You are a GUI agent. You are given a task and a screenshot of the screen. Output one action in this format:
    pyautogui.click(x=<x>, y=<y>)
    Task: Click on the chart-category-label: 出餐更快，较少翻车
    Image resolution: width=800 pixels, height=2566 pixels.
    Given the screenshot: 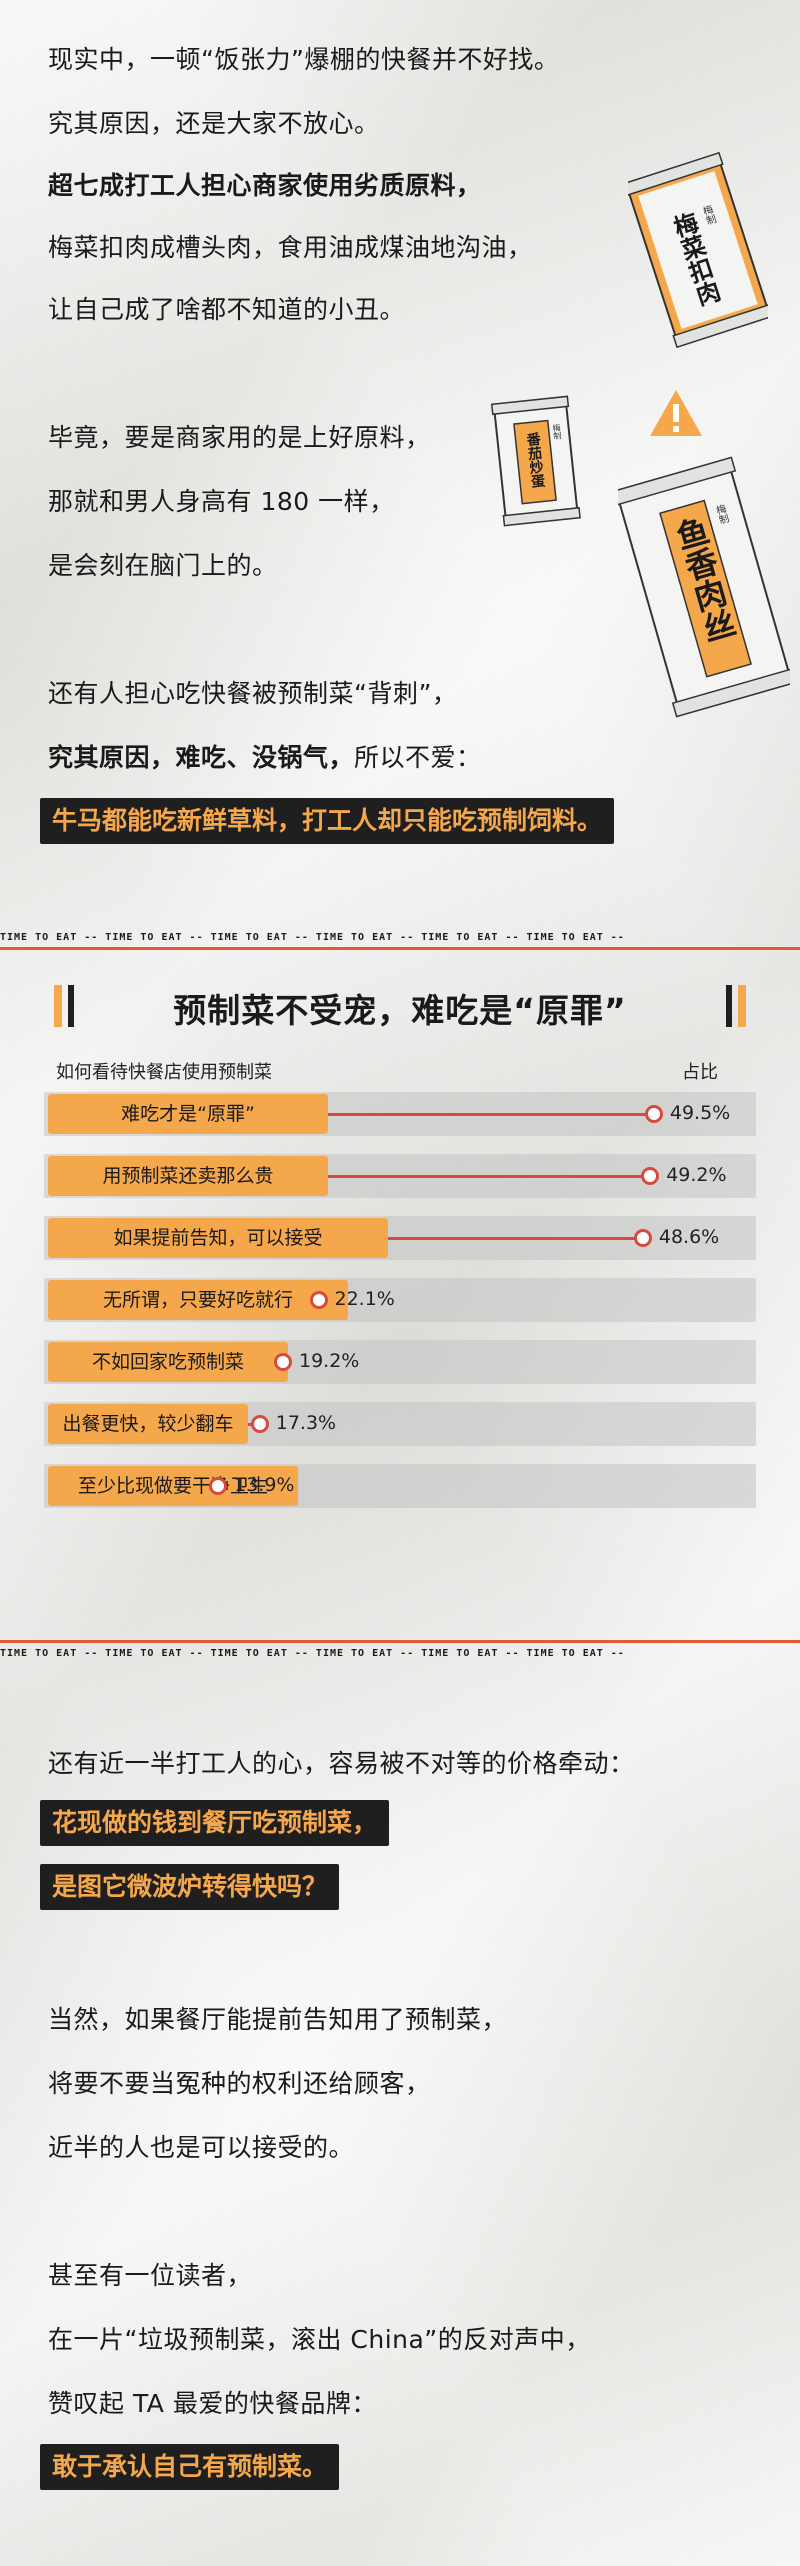 What is the action you would take?
    pyautogui.click(x=148, y=1424)
    